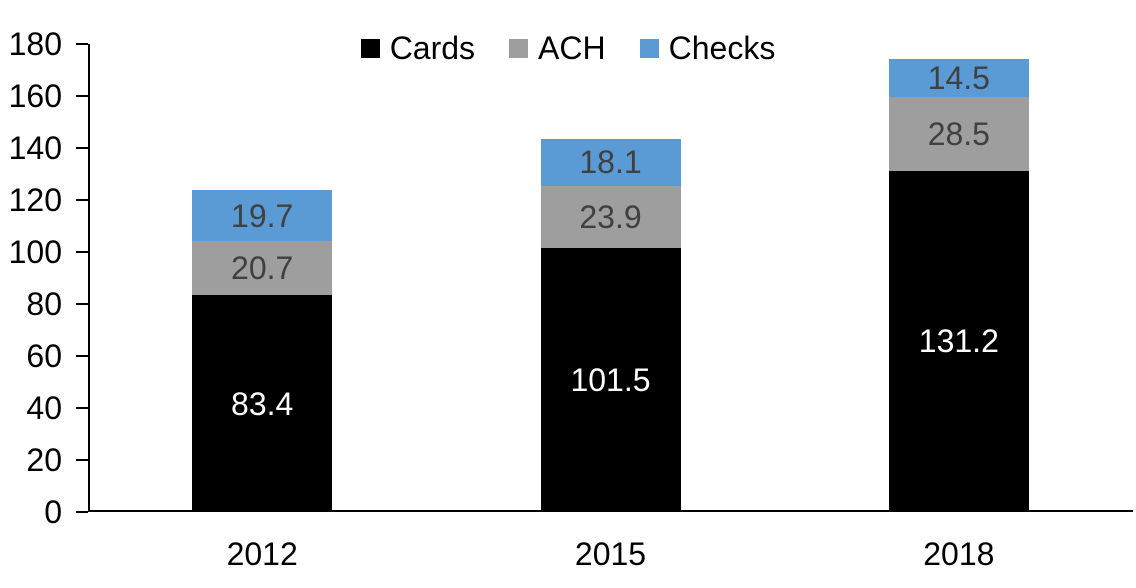 The width and height of the screenshot is (1136, 588). I want to click on bar-segment-checks: 14.5, so click(958, 78).